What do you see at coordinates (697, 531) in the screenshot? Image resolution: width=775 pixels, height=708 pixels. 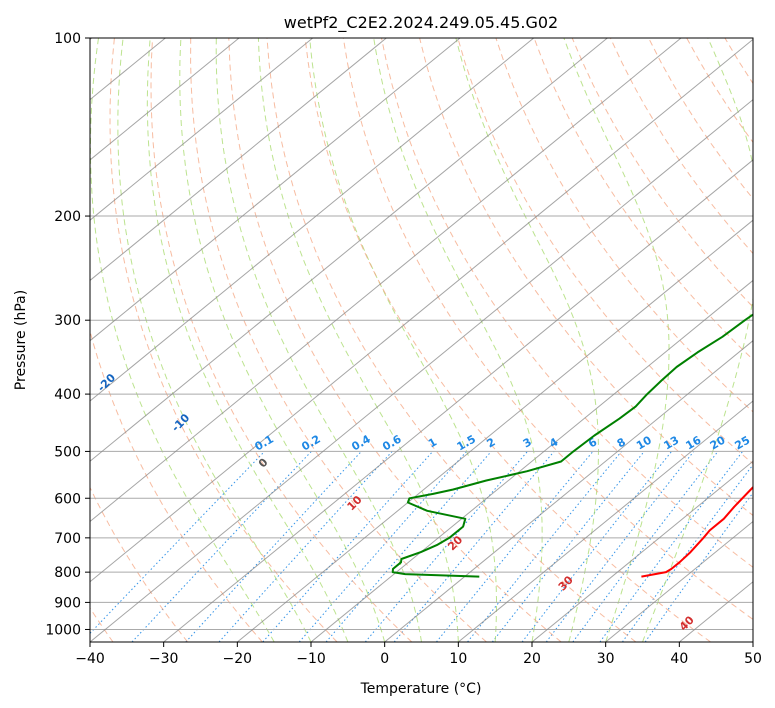 I see `temperature-profile-line` at bounding box center [697, 531].